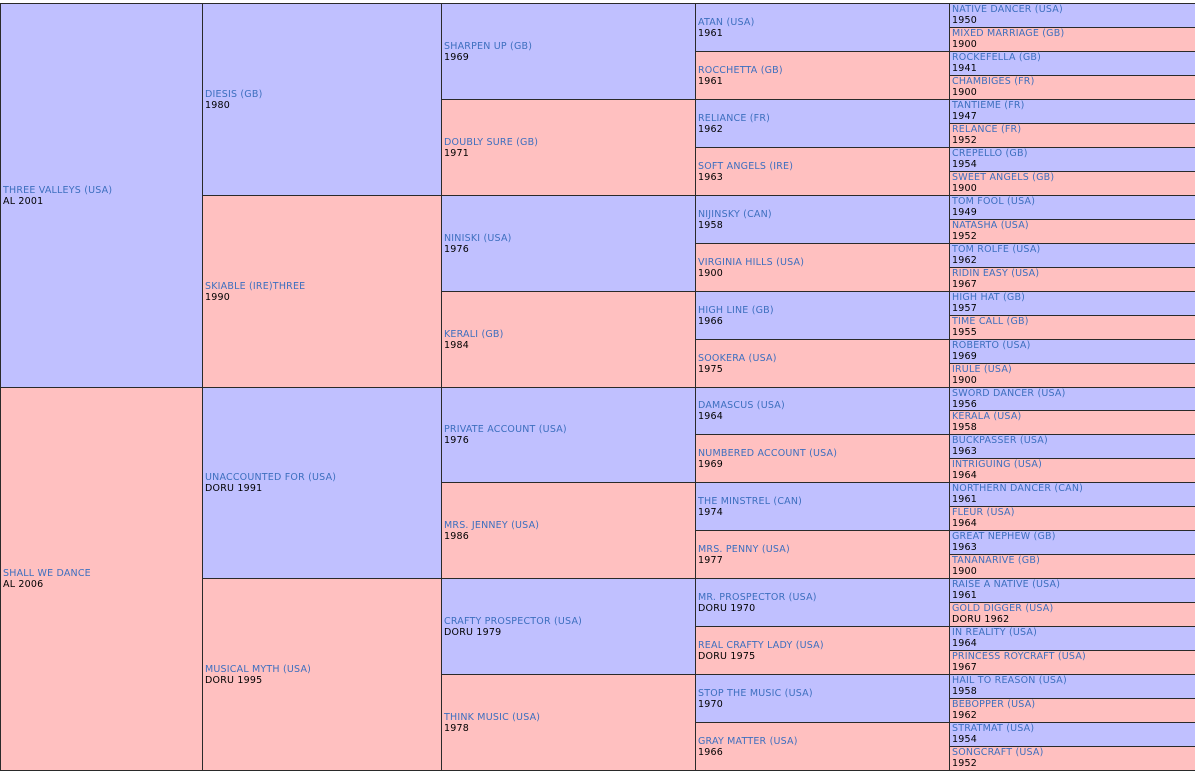 The image size is (1195, 771). Describe the element at coordinates (735, 214) in the screenshot. I see `horse-name-link: NIJINSKY (CAN)` at that location.